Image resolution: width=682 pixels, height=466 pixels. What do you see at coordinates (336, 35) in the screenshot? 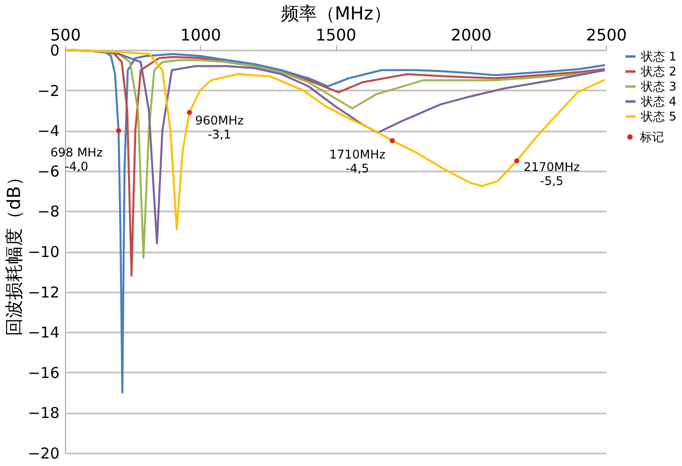
I see `x-tick-label: 1500` at bounding box center [336, 35].